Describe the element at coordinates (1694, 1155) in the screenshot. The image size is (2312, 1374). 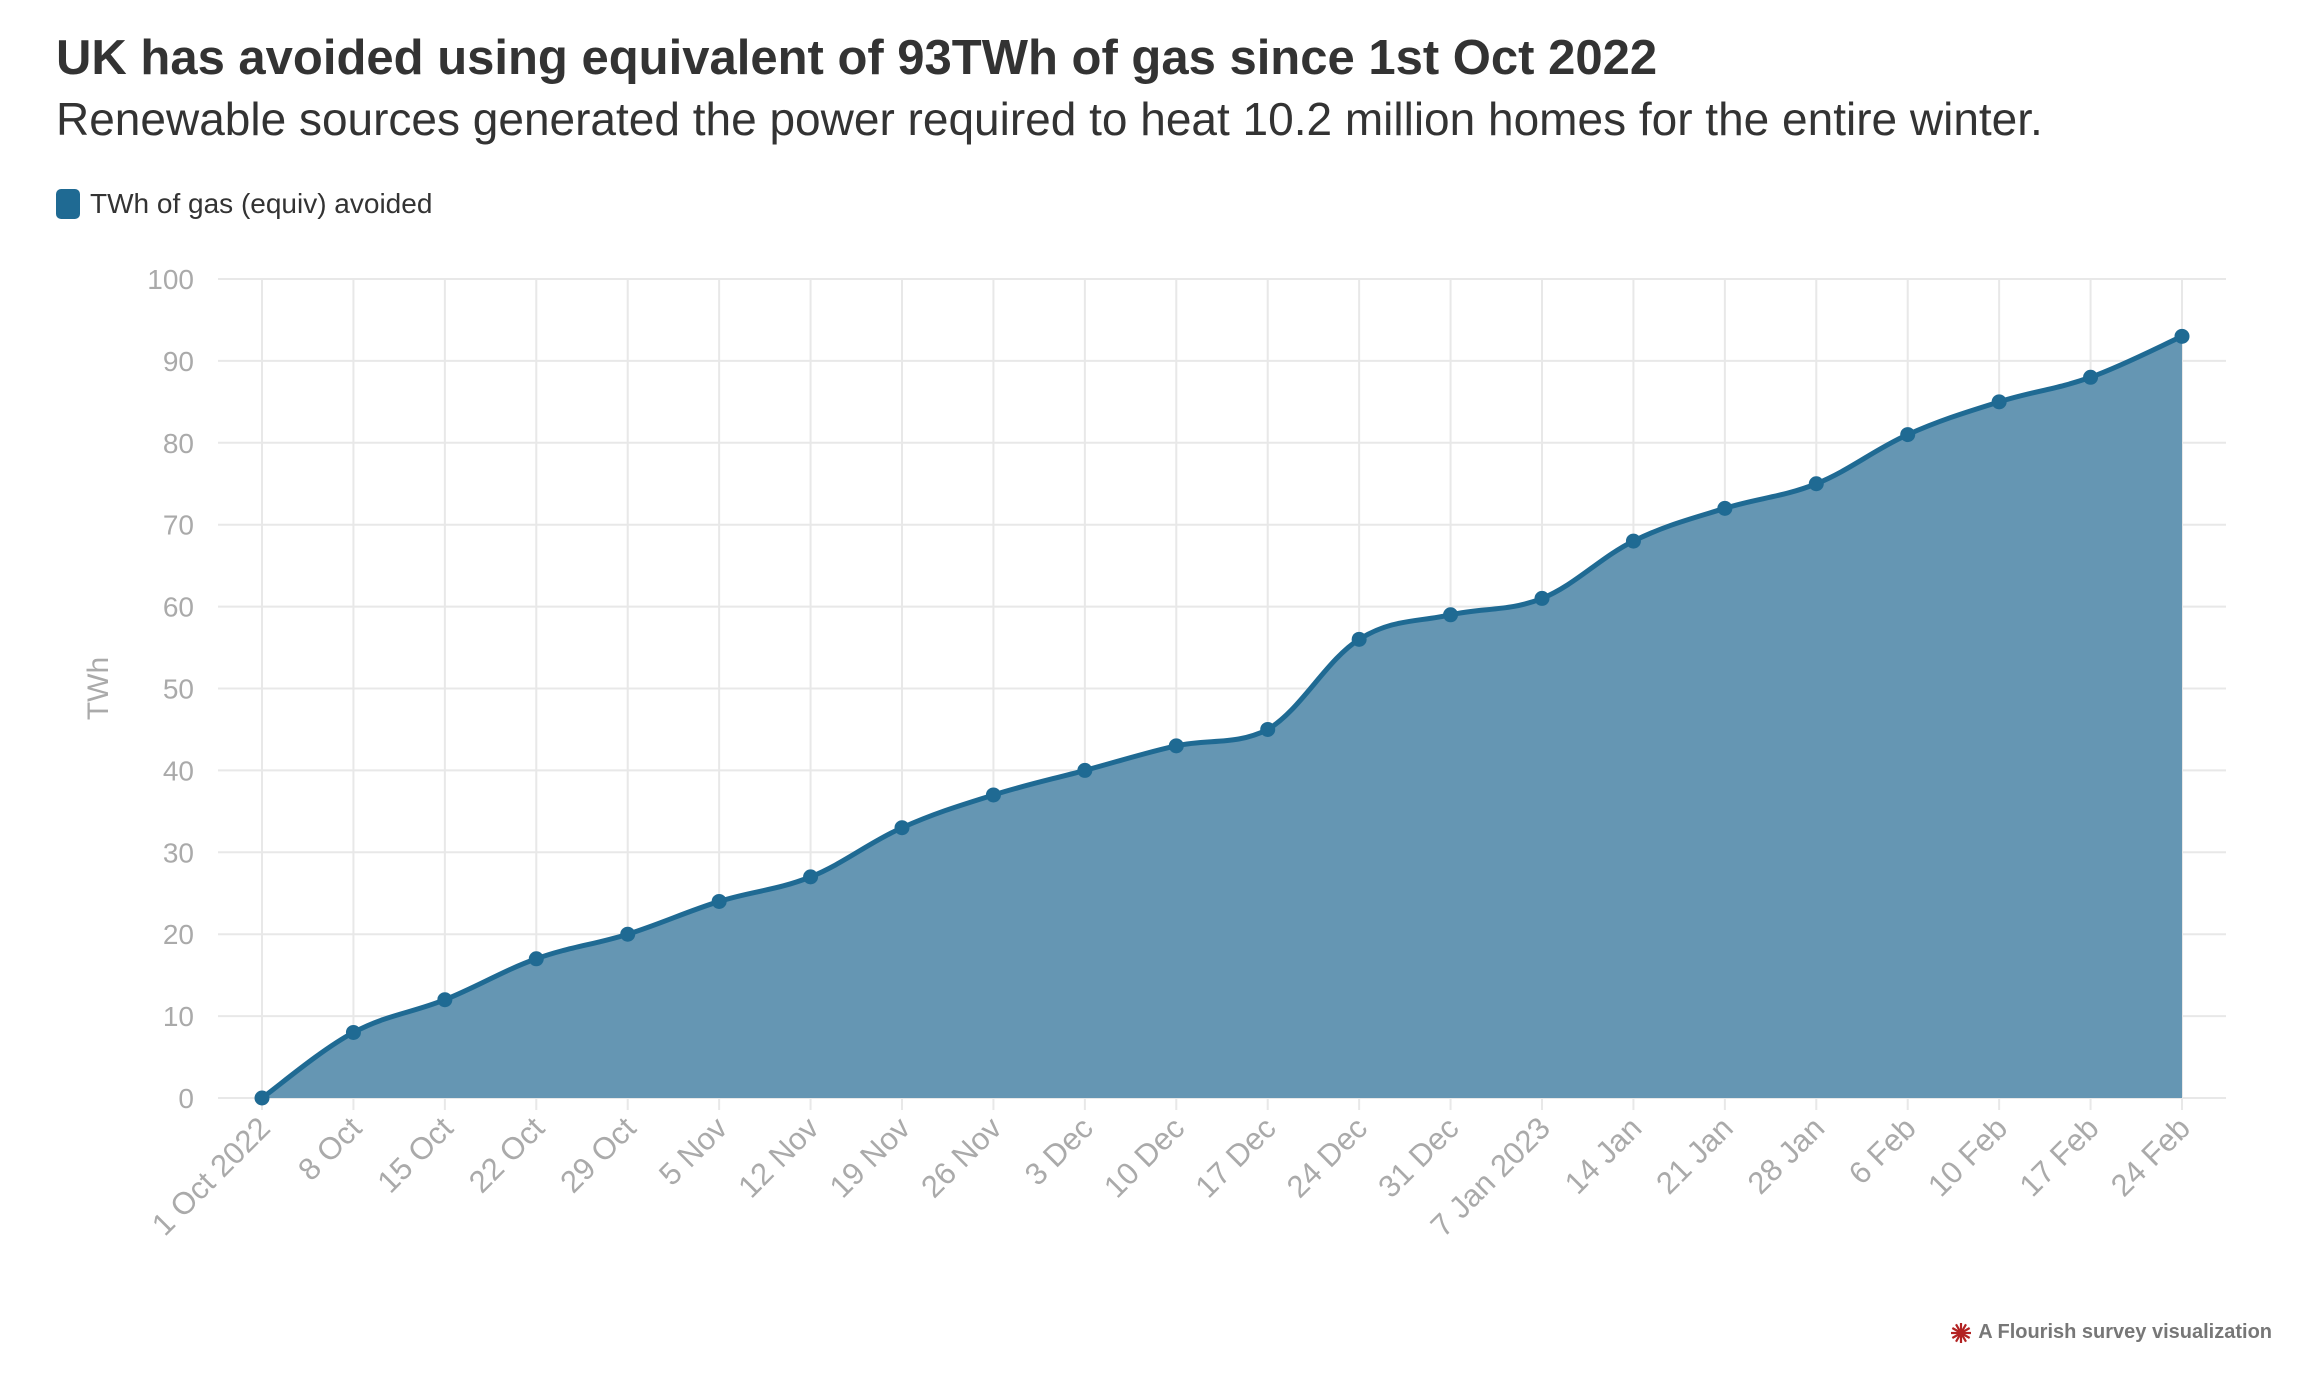
I see `x-tick-label: 21 Jan` at that location.